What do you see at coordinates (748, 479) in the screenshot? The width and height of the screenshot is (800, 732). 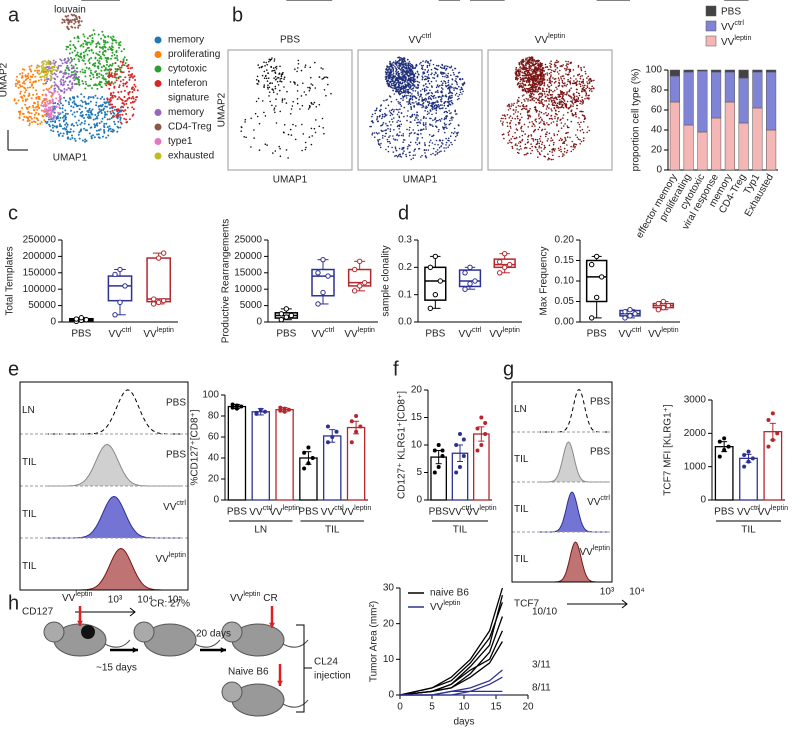 I see `bar` at bounding box center [748, 479].